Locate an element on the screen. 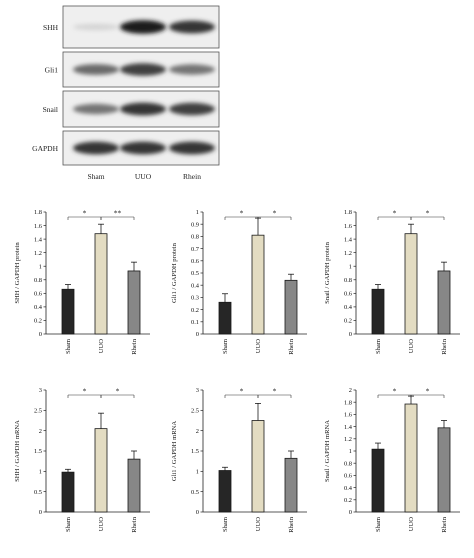  significance-bracket: ** is located at coordinates (117, 214).